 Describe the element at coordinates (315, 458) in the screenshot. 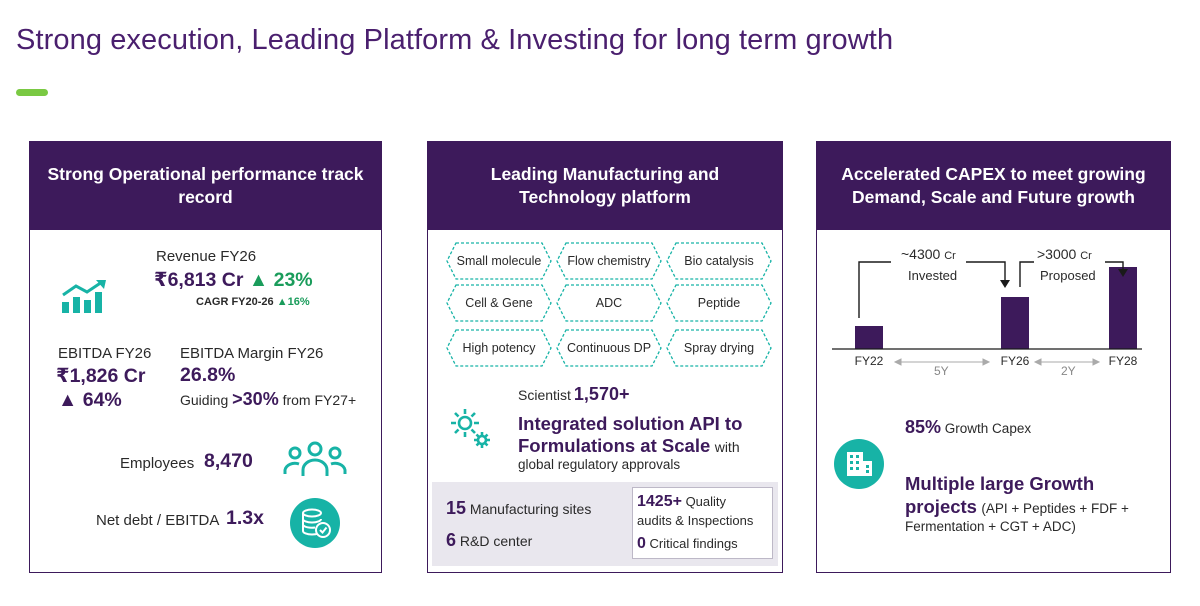

I see `people-group-icon` at that location.